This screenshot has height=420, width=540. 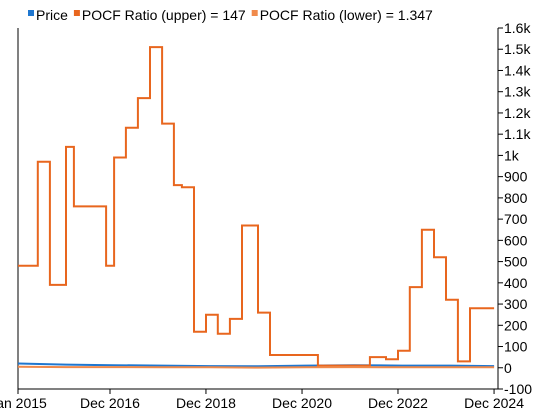 What do you see at coordinates (494, 403) in the screenshot?
I see `x-tick-label: Dec 2024` at bounding box center [494, 403].